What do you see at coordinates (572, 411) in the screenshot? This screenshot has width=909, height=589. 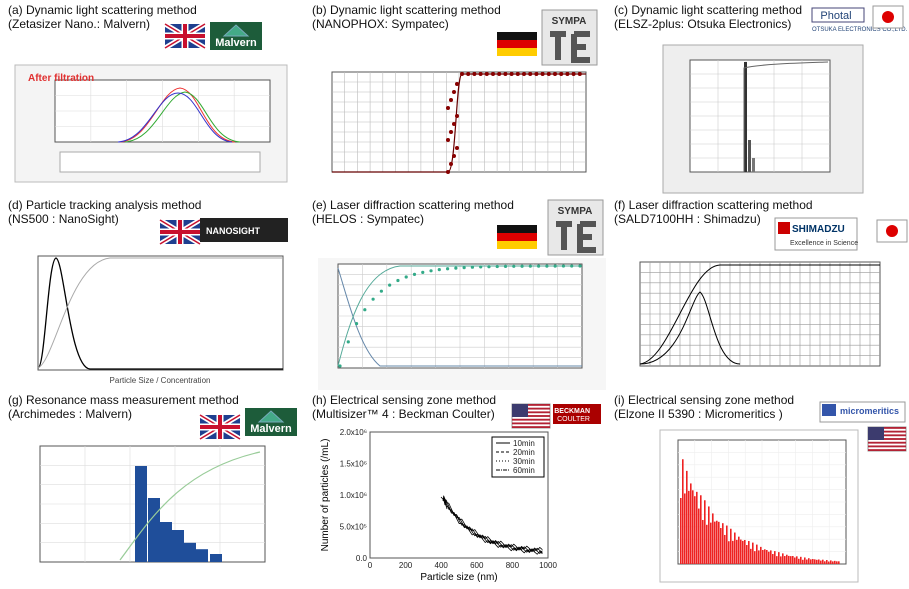 I see `logo-text: BECKMAN` at bounding box center [572, 411].